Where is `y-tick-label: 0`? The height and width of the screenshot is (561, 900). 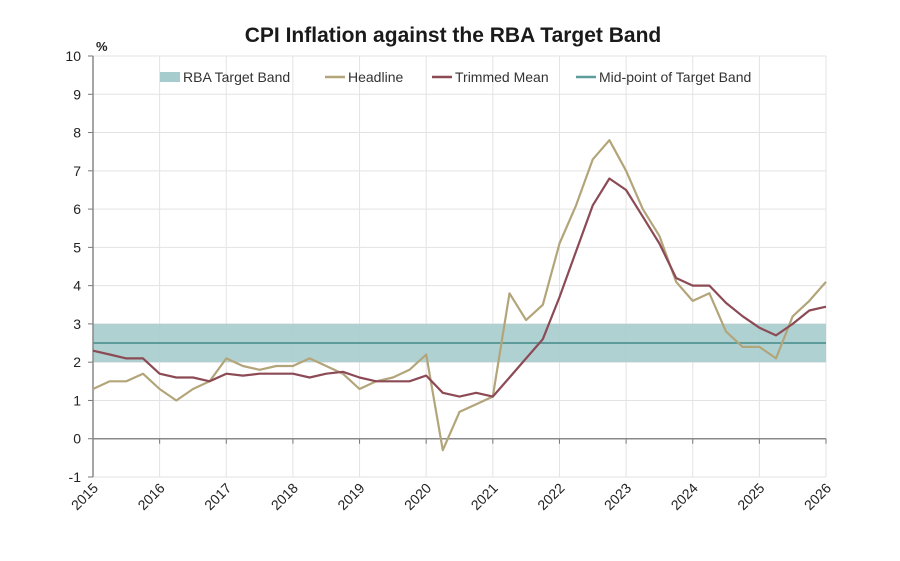 y-tick-label: 0 is located at coordinates (77, 439).